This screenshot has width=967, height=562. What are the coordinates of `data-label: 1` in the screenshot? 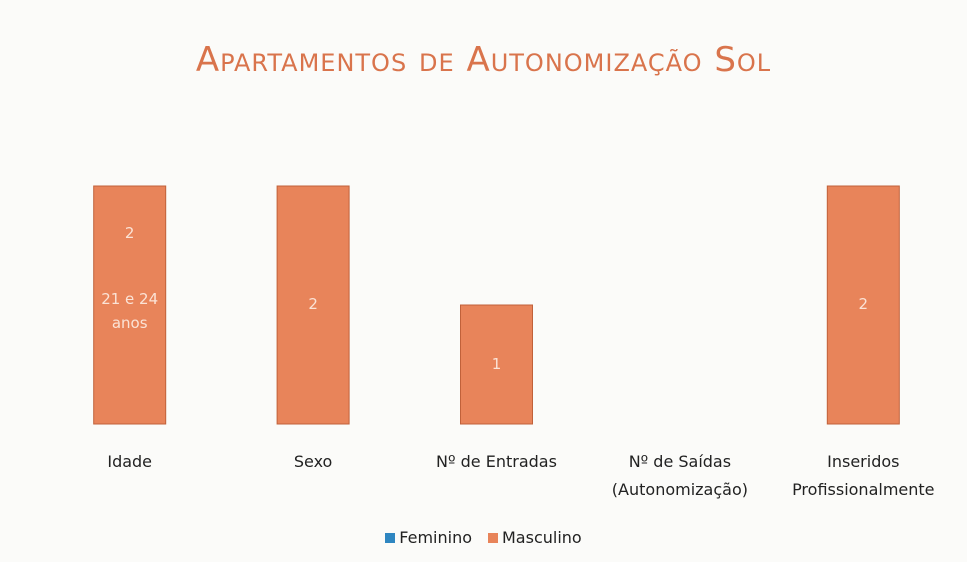 It's located at (496, 363).